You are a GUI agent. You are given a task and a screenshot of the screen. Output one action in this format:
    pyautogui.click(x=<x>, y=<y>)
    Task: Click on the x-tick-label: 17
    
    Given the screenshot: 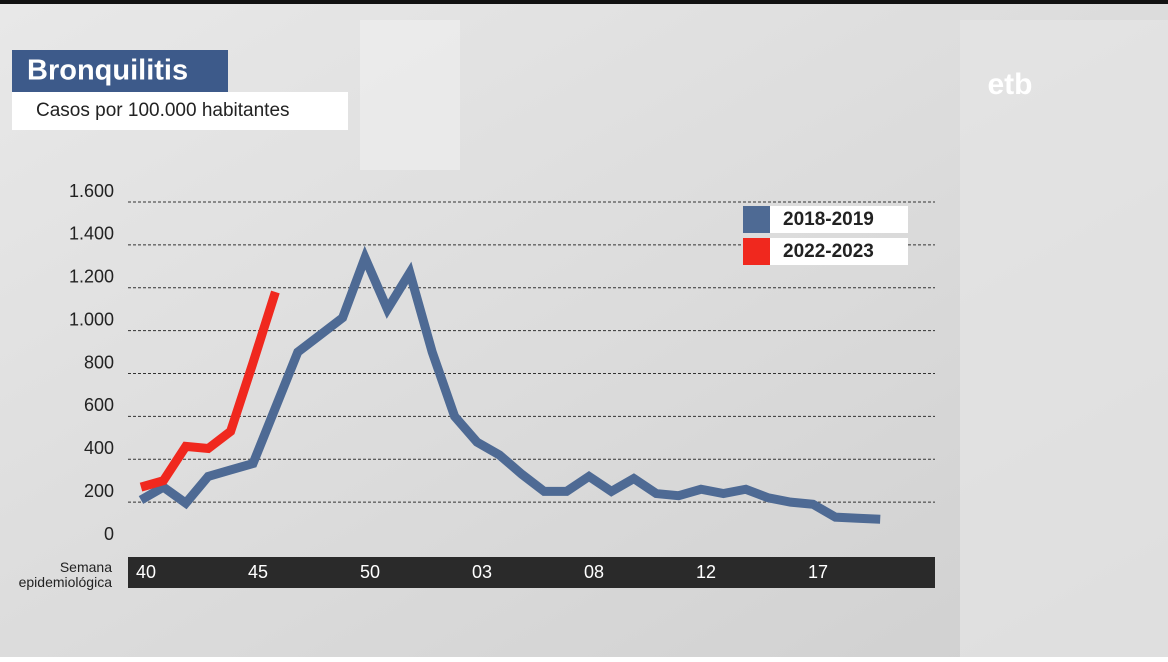 What is the action you would take?
    pyautogui.click(x=818, y=572)
    